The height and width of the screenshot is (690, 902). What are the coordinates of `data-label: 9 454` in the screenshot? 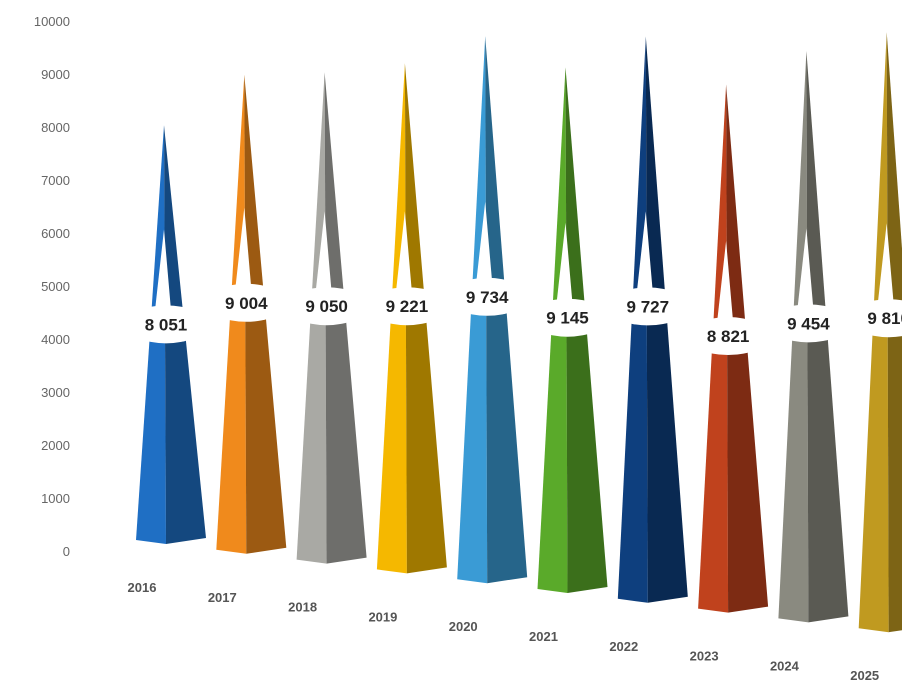 It's located at (808, 323).